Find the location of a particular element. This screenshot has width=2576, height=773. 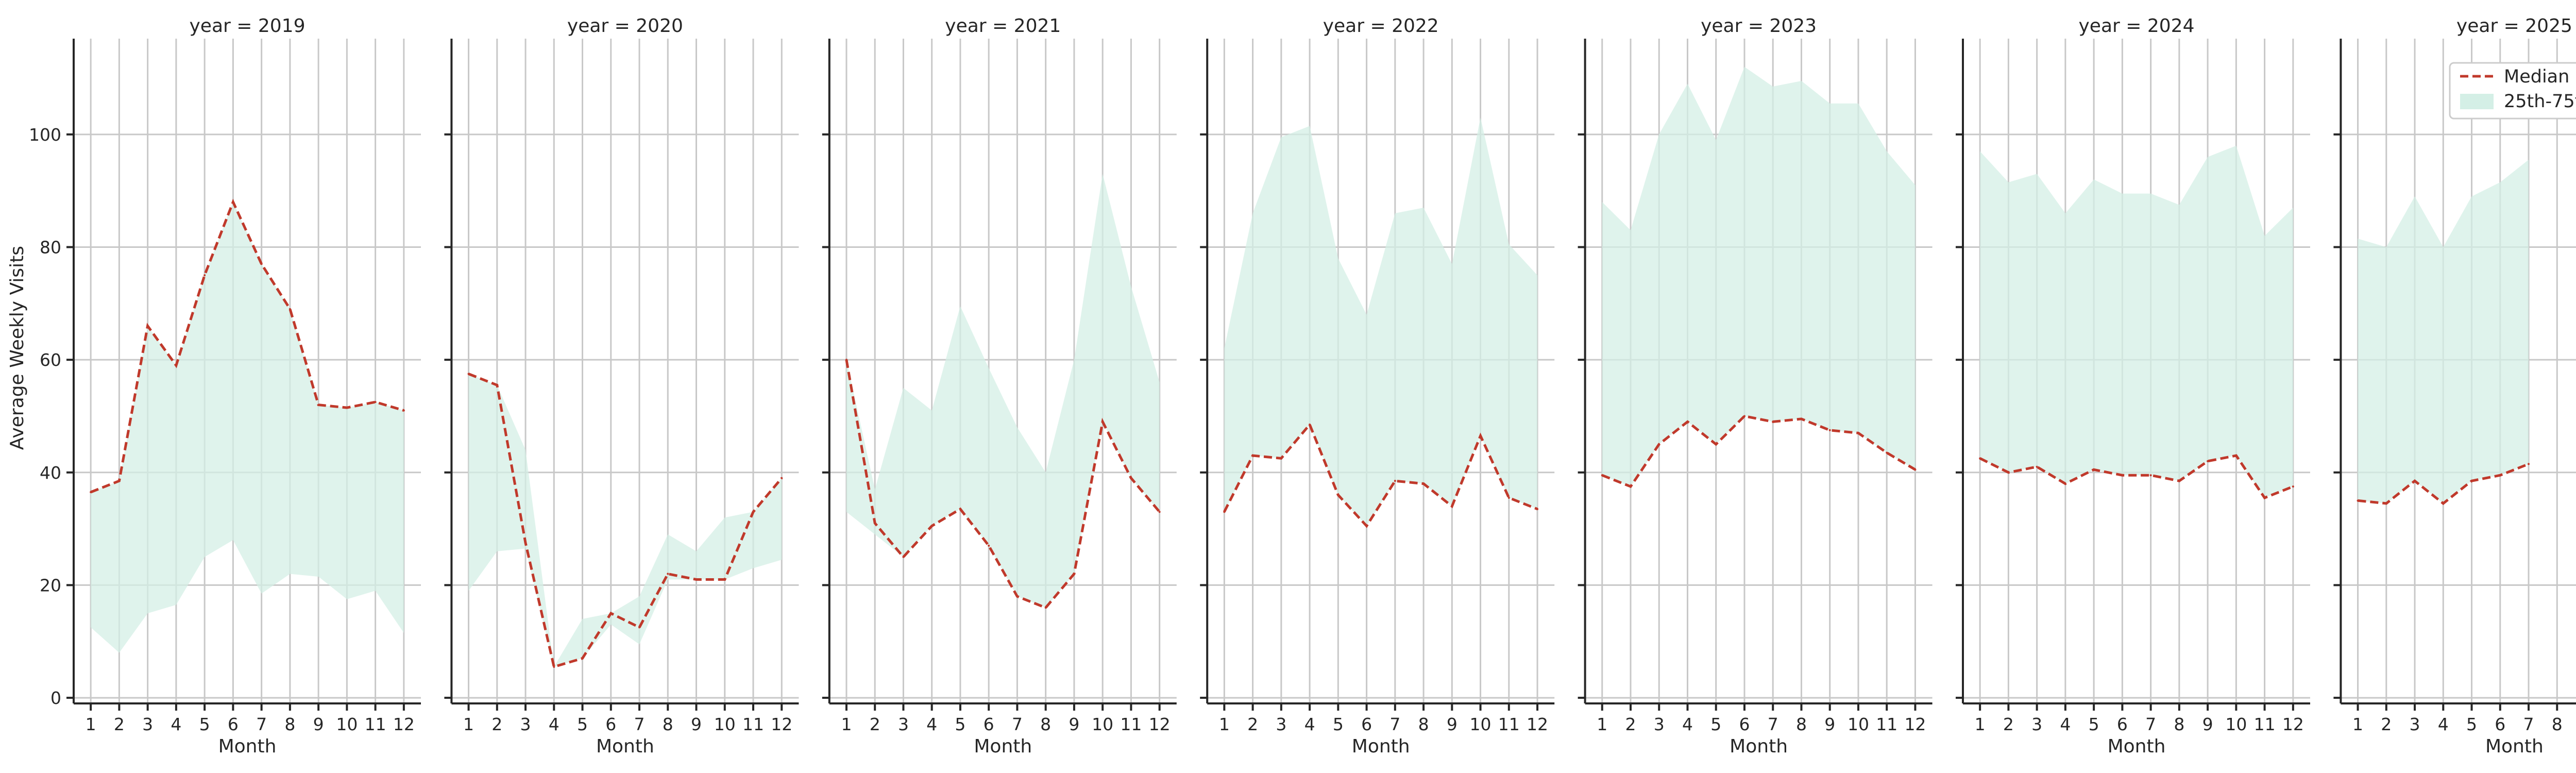

legend-median-label: Median is located at coordinates (2536, 76).